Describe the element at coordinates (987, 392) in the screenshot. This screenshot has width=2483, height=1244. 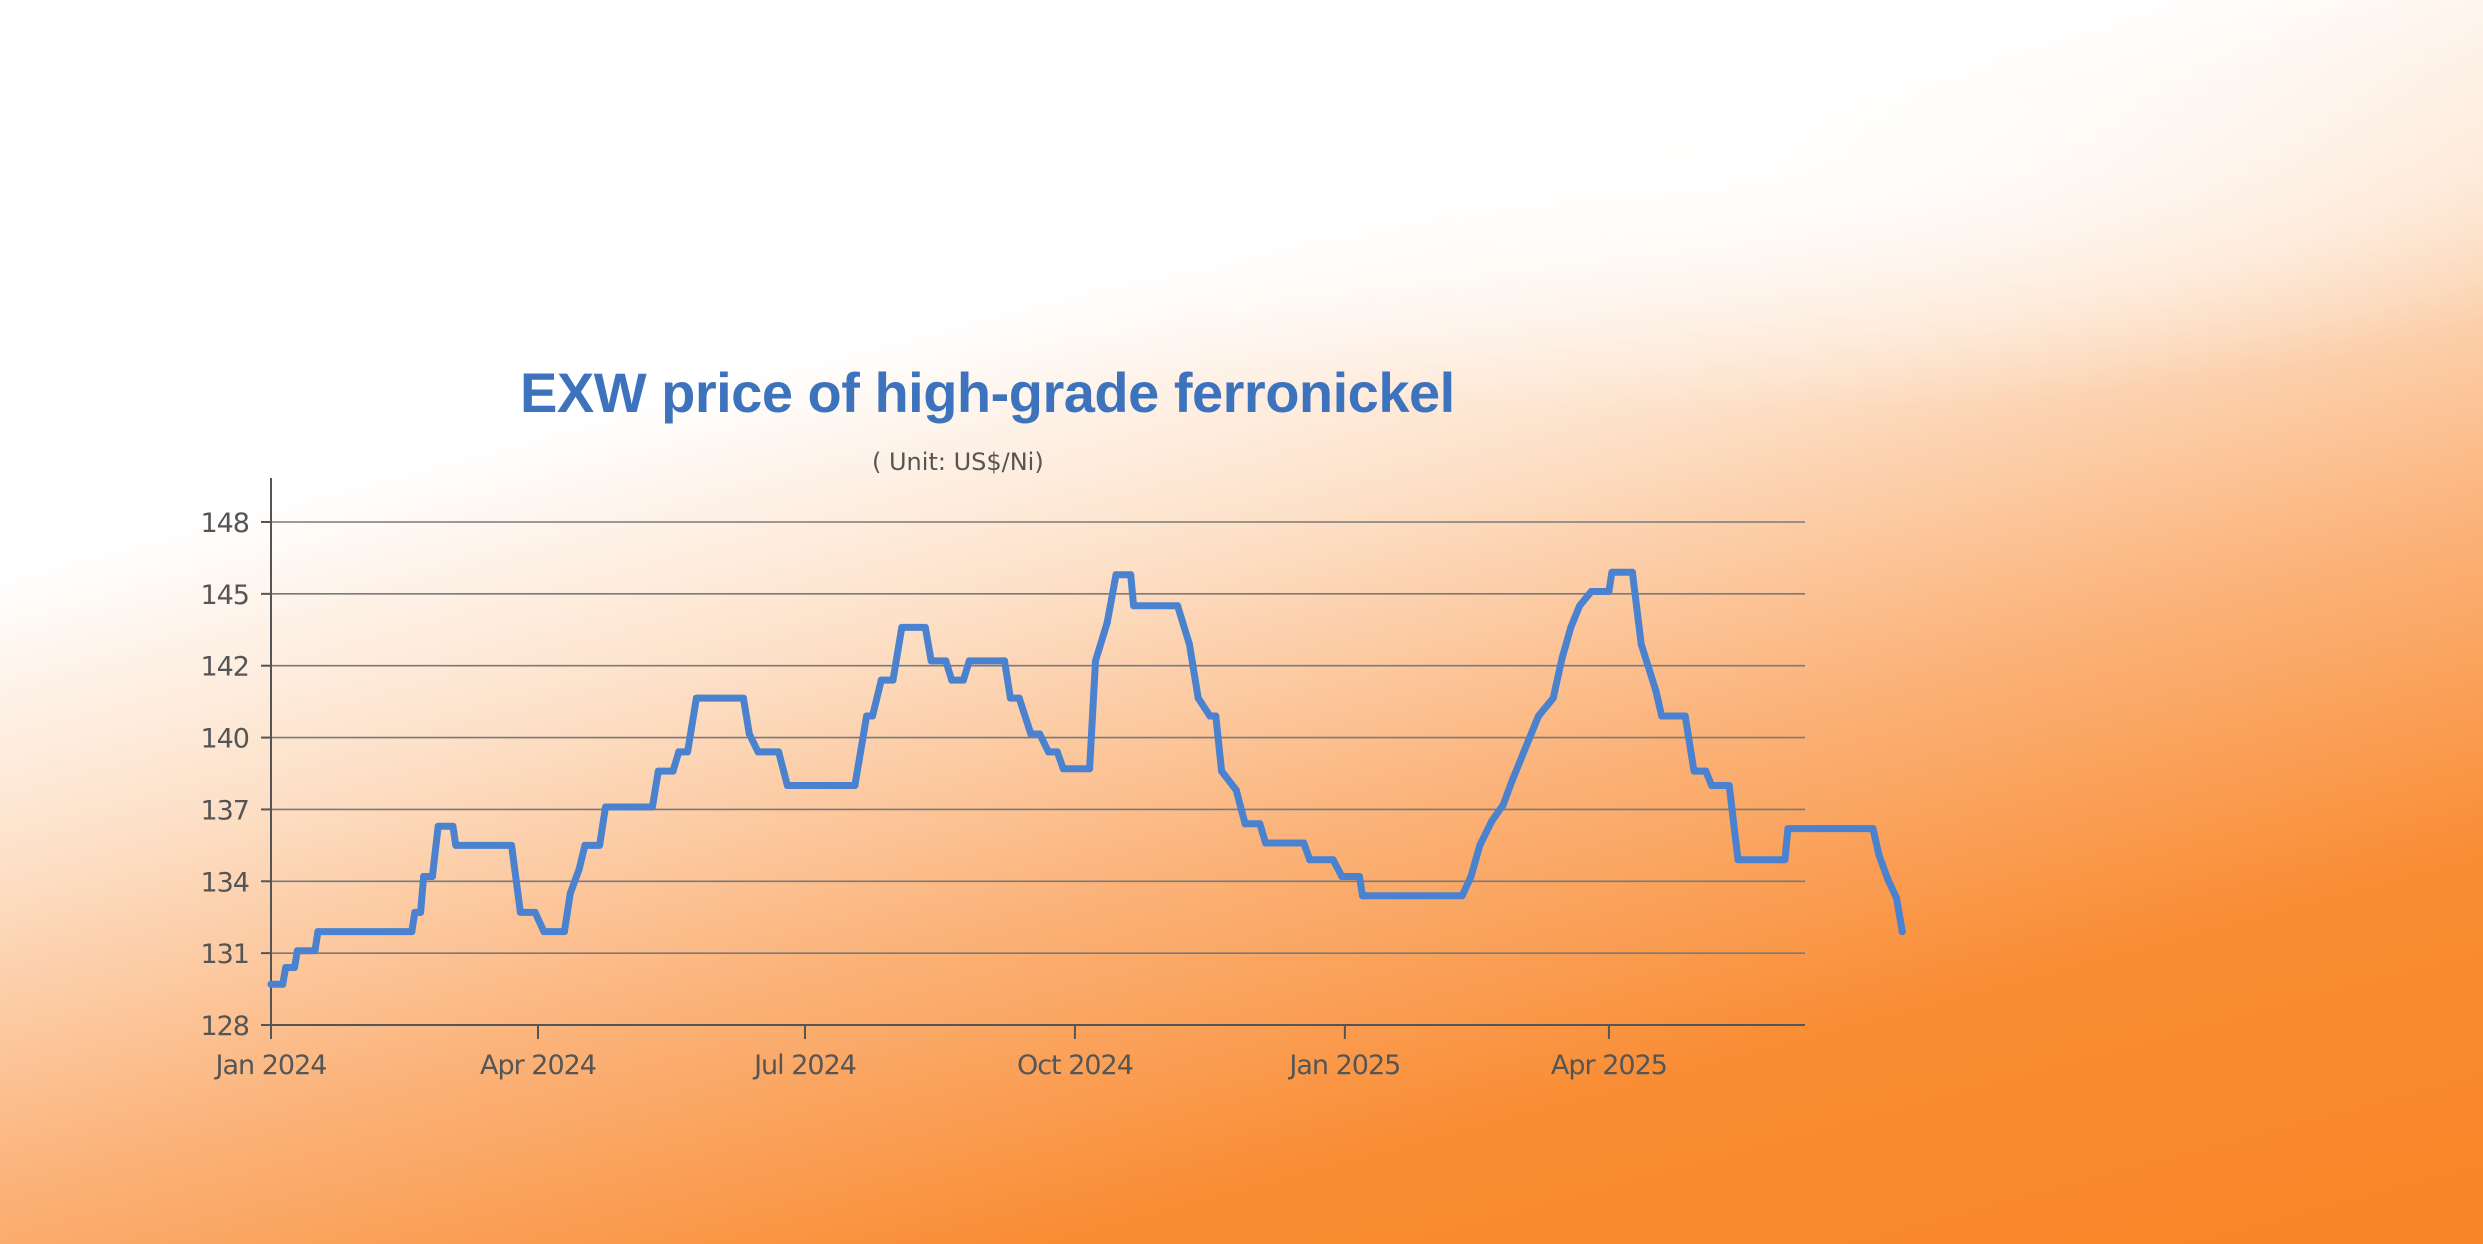
I see `chart-title: EXW price of high-grade ferronickel` at that location.